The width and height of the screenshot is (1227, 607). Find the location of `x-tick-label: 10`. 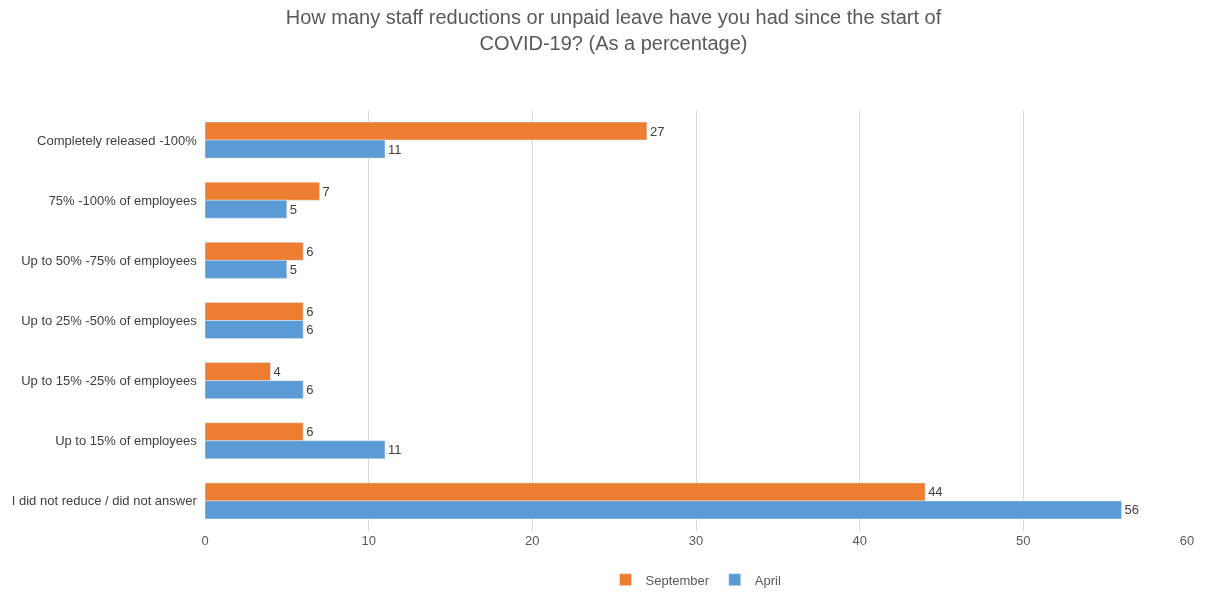

x-tick-label: 10 is located at coordinates (368, 540).